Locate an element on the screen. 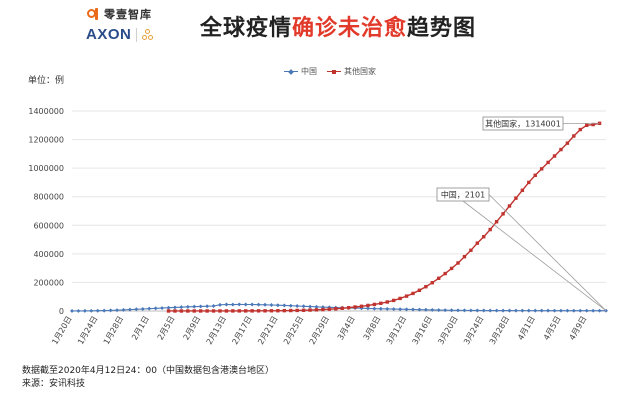 This screenshot has height=400, width=640. legend-item-other: 其他国家 is located at coordinates (351, 71).